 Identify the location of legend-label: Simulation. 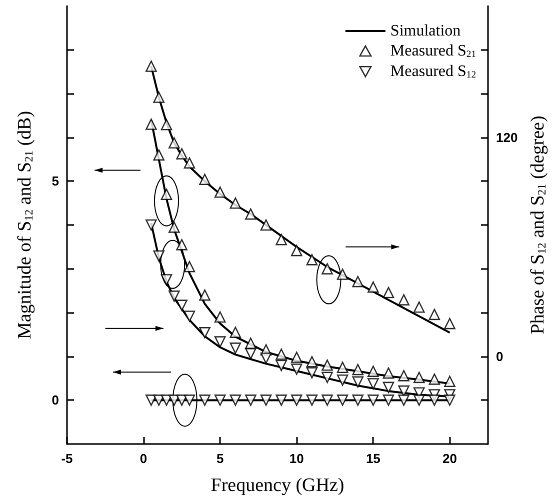
(425, 31).